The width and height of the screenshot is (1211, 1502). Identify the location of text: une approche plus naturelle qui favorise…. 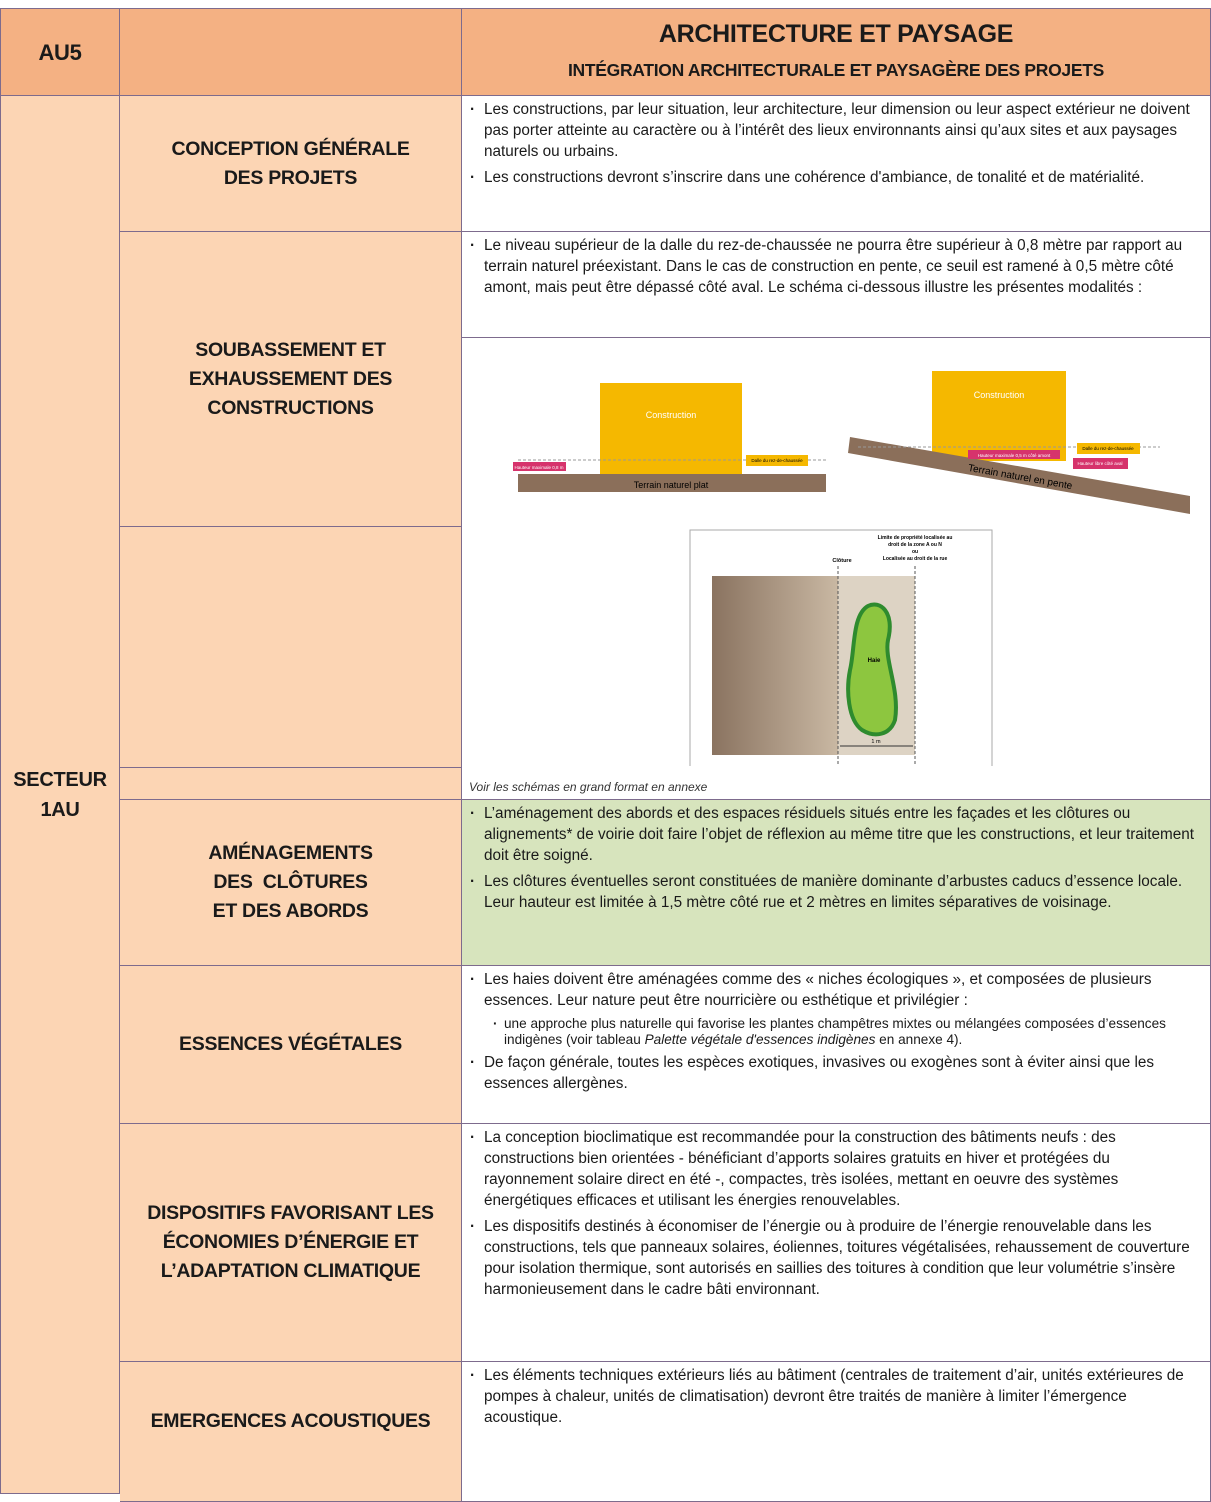
(835, 1031).